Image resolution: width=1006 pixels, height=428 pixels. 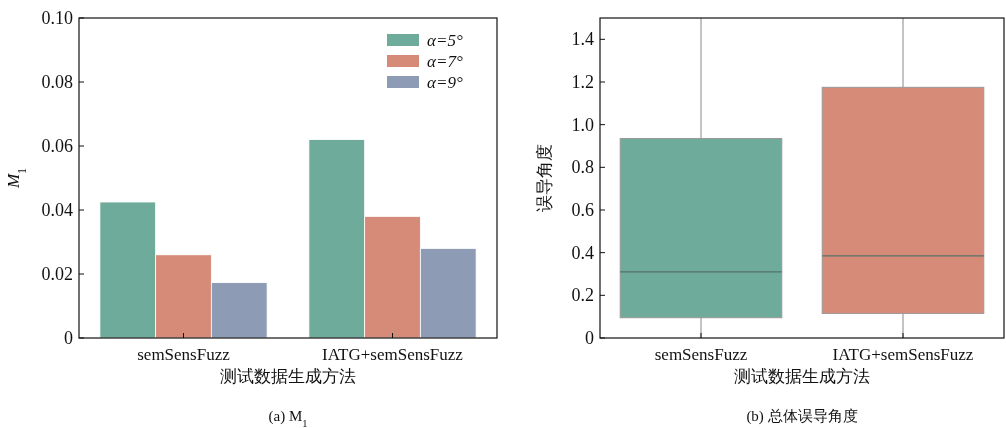 I want to click on legend-label: α=9°, so click(x=445, y=82).